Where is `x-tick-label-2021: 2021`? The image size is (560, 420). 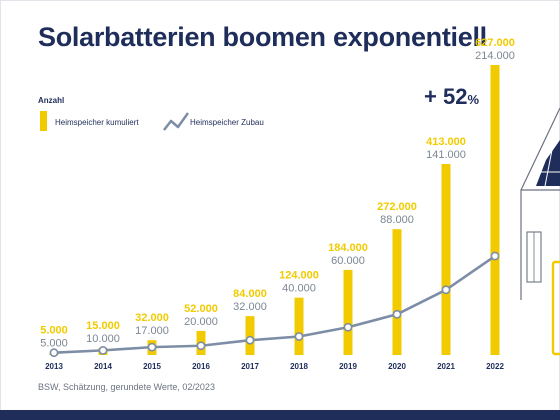 x-tick-label-2021: 2021 is located at coordinates (446, 366).